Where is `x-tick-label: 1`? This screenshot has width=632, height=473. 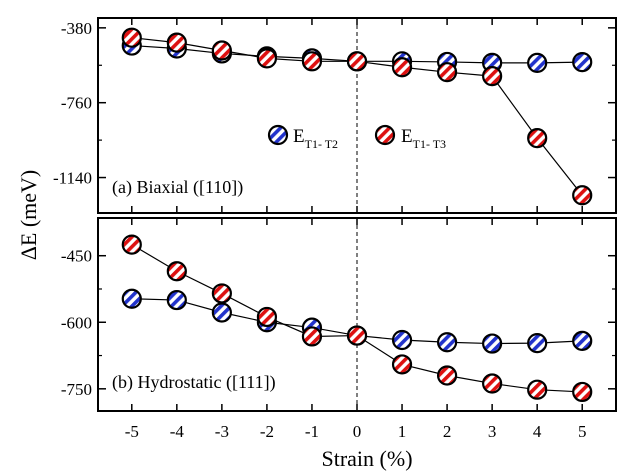 x-tick-label: 1 is located at coordinates (402, 431).